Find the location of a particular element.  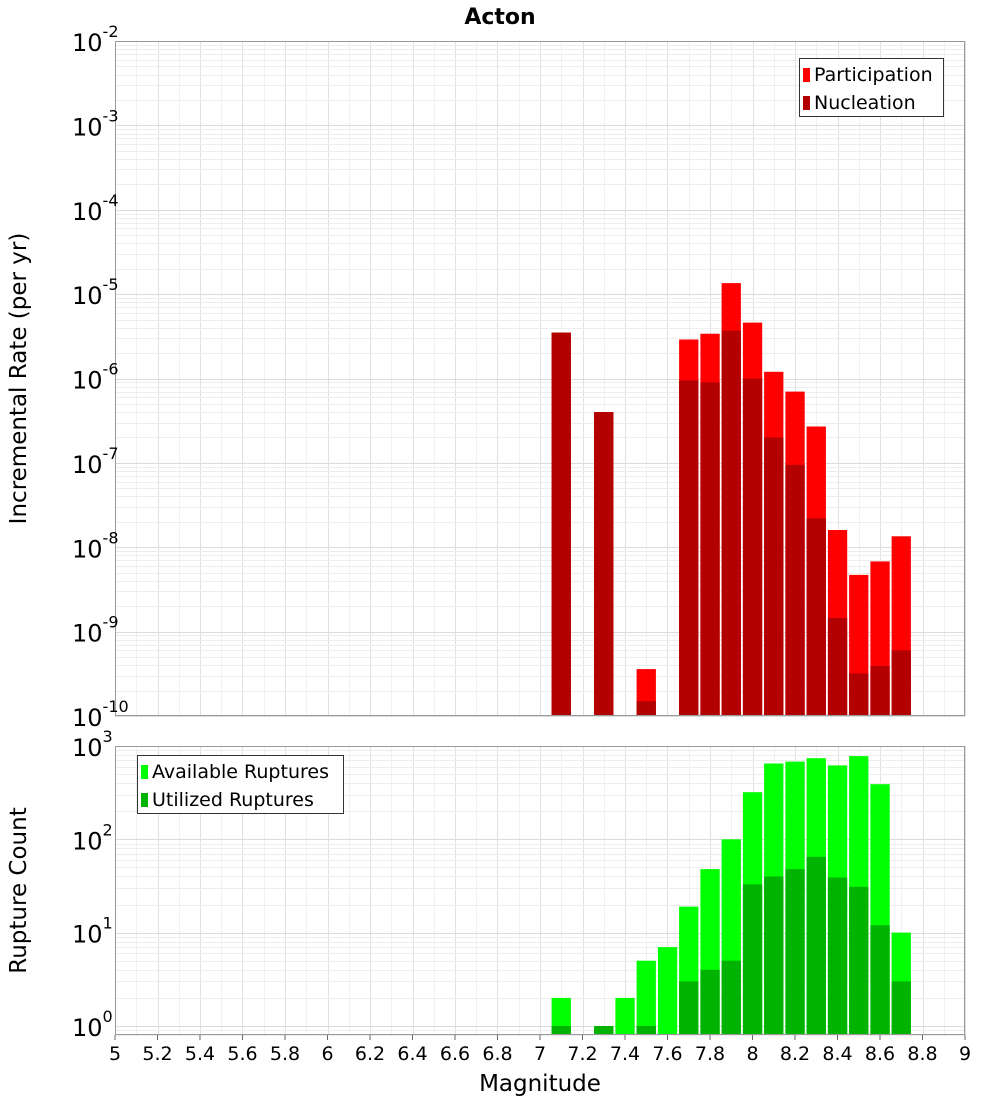

x-tick-label: 8 is located at coordinates (752, 1054).